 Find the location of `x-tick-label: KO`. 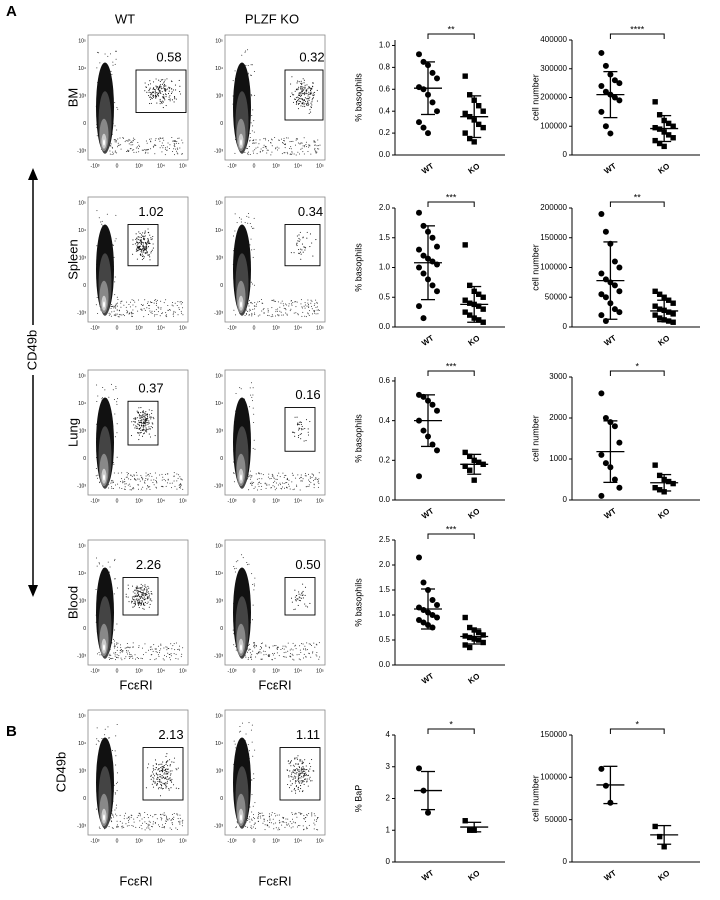

x-tick-label: KO is located at coordinates (663, 341).